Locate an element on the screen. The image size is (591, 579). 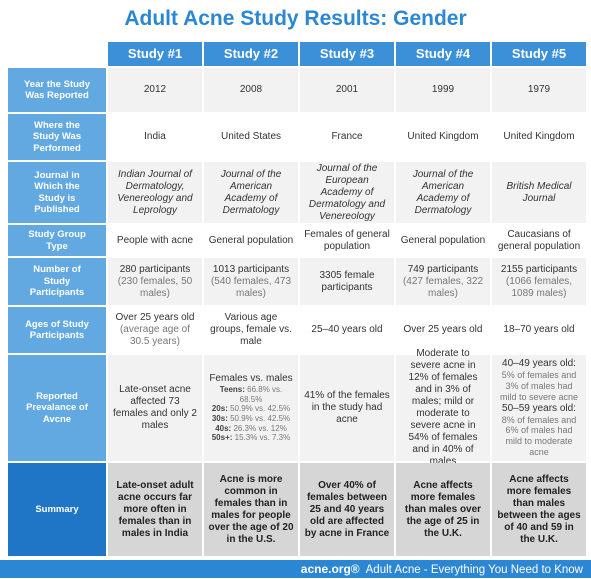
list-item: 20s: 50.9% vs. 42.5% is located at coordinates (251, 409).